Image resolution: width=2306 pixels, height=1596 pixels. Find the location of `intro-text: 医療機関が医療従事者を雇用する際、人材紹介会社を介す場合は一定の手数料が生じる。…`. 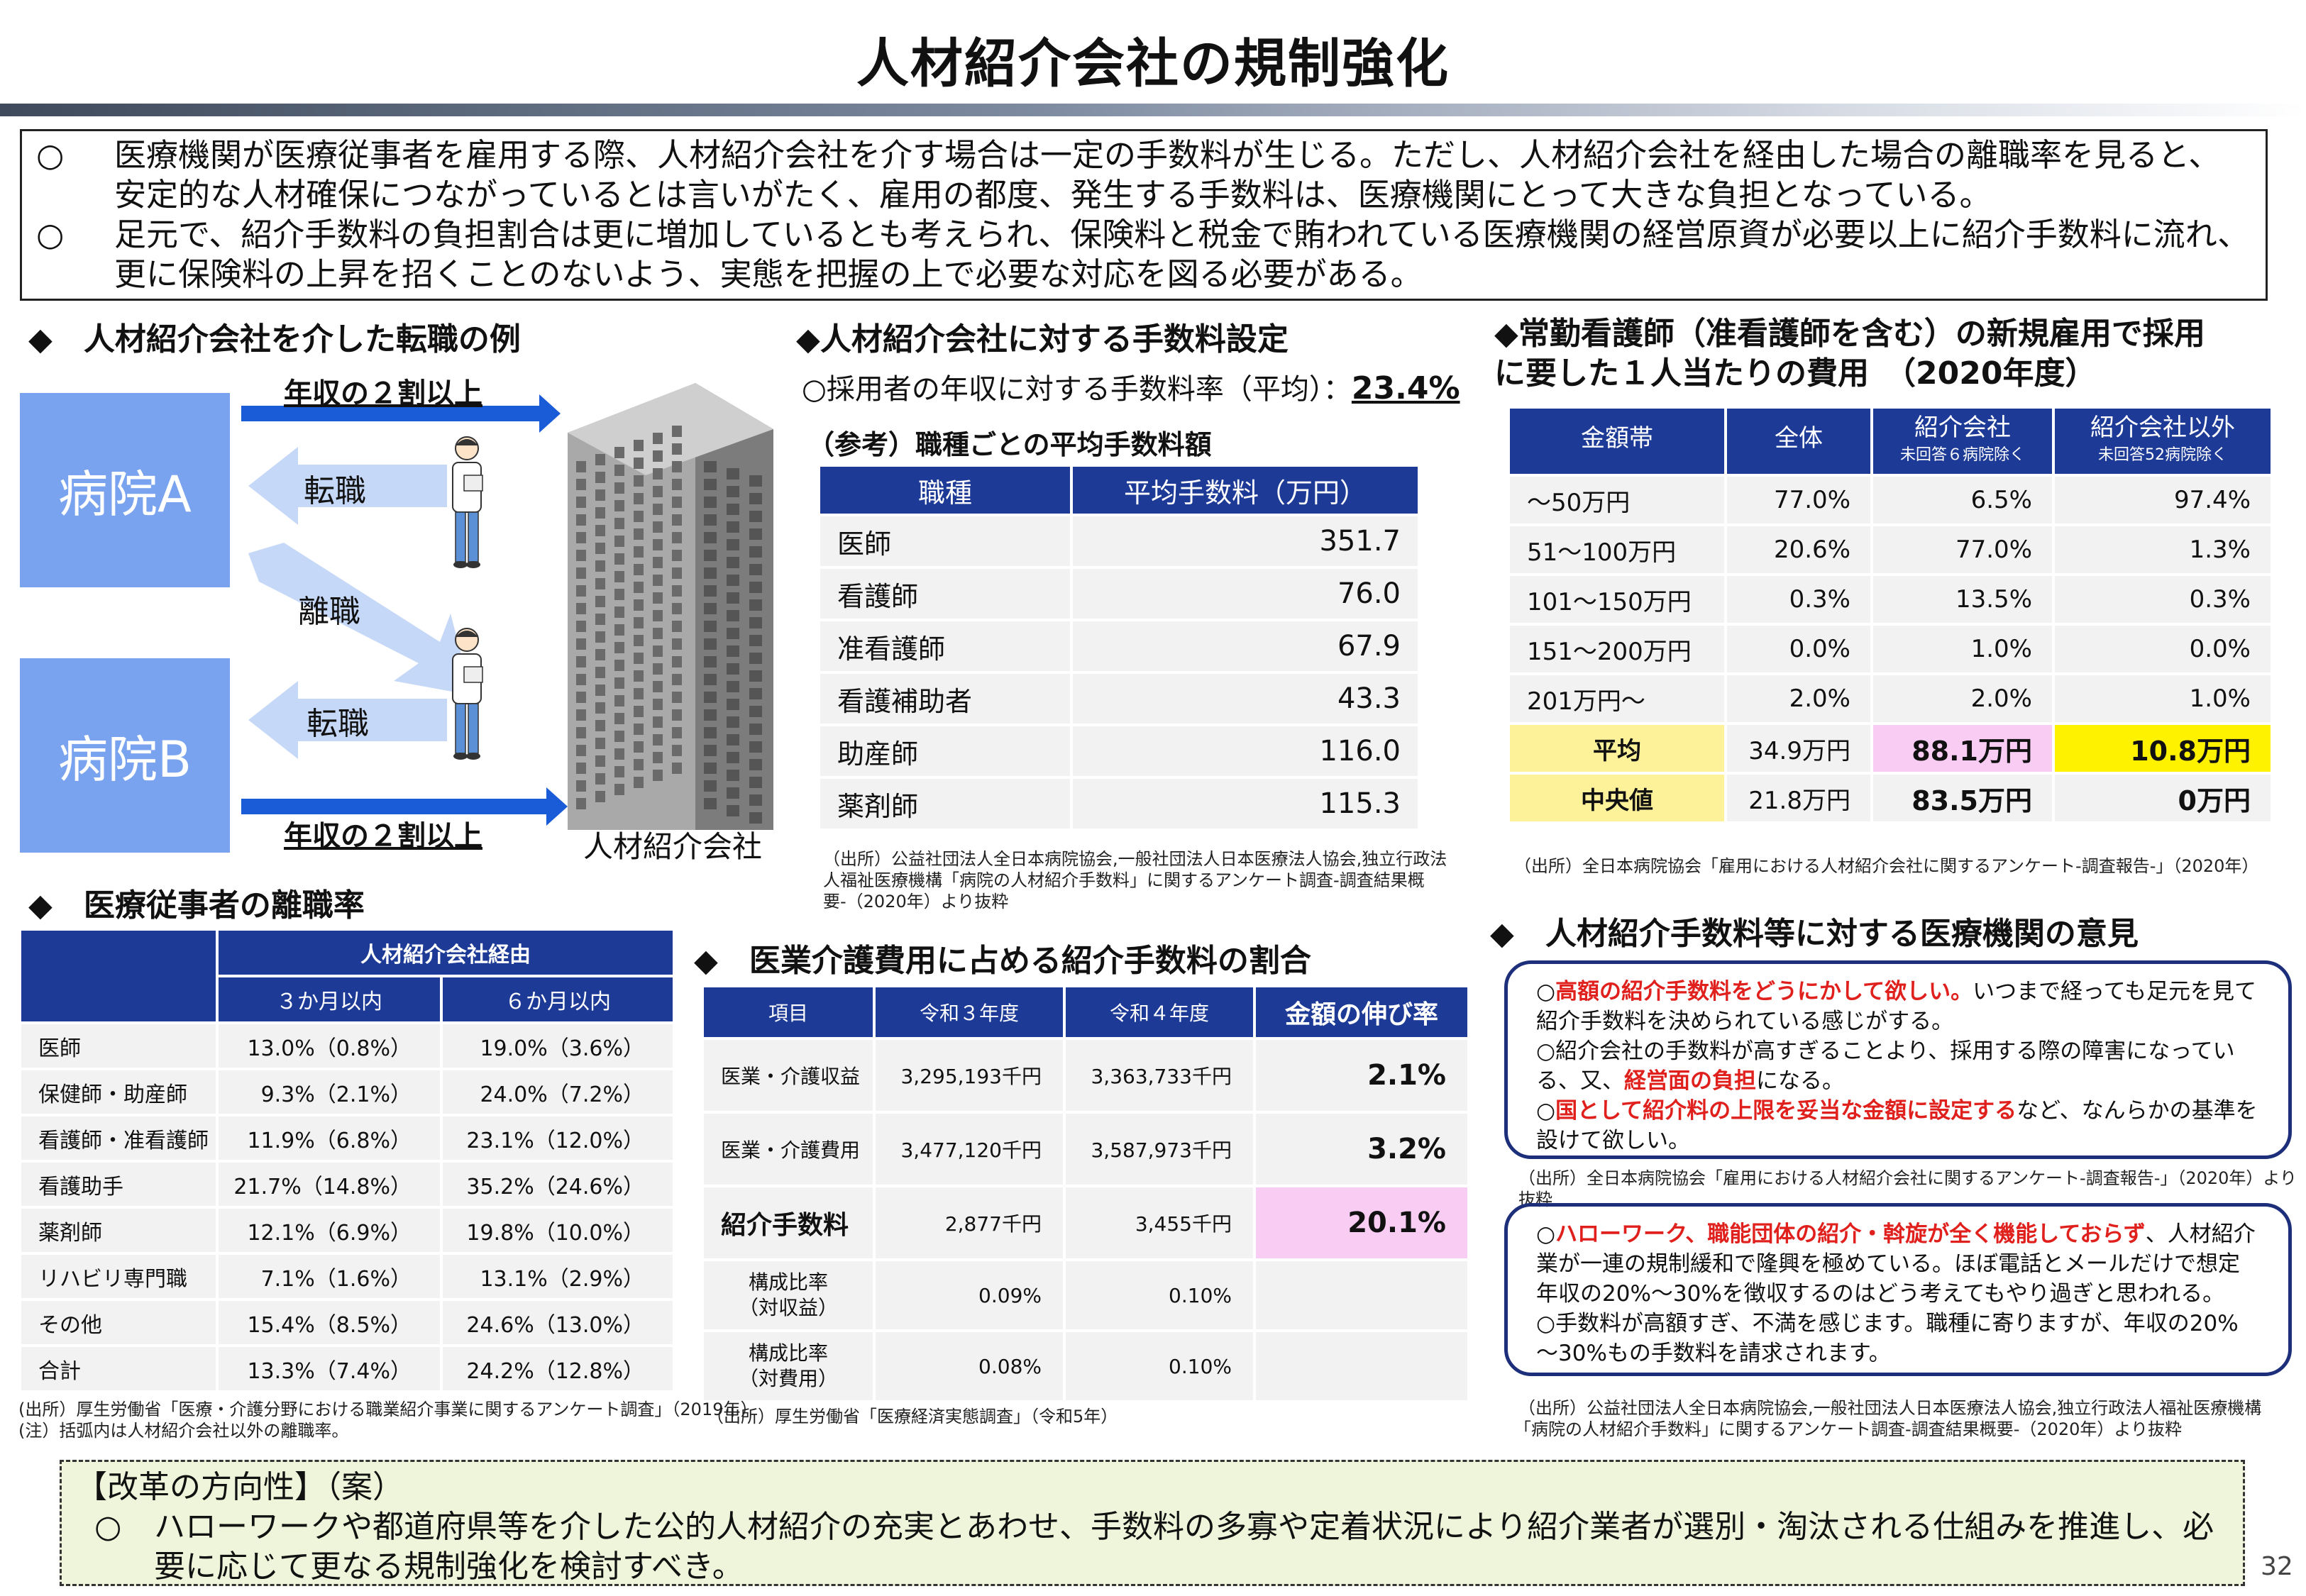

intro-text: 医療機関が医療従事者を雇用する際、人材紹介会社を介す場合は一定の手数料が生じる。… is located at coordinates (1167, 175).